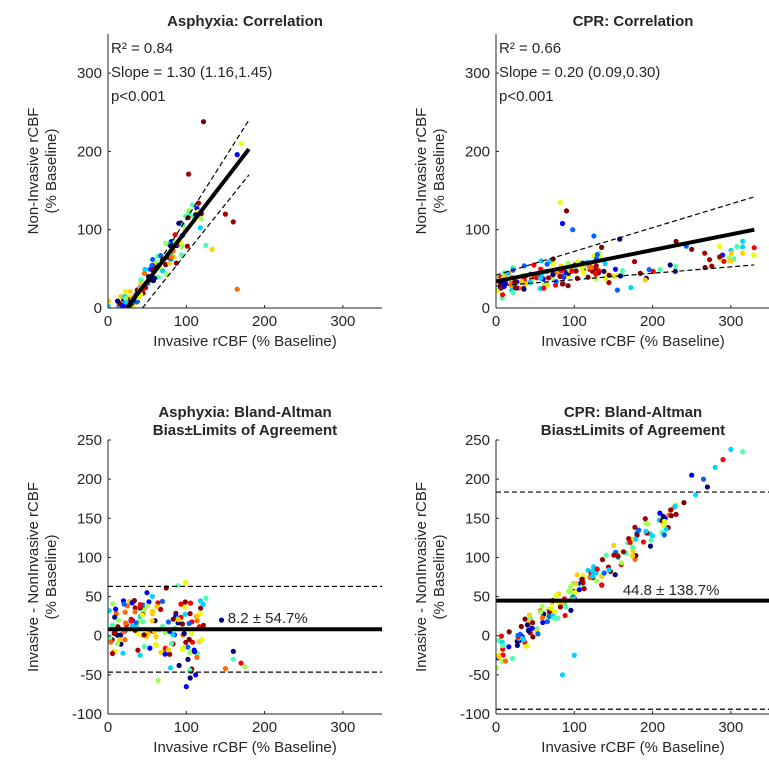 This screenshot has height=767, width=769. Describe the element at coordinates (188, 227) in the screenshot. I see `regression-line` at that location.